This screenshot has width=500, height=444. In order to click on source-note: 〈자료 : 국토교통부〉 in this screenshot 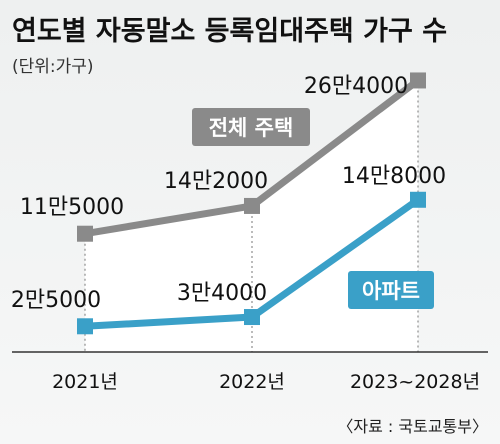, I will do `click(412, 426)`.